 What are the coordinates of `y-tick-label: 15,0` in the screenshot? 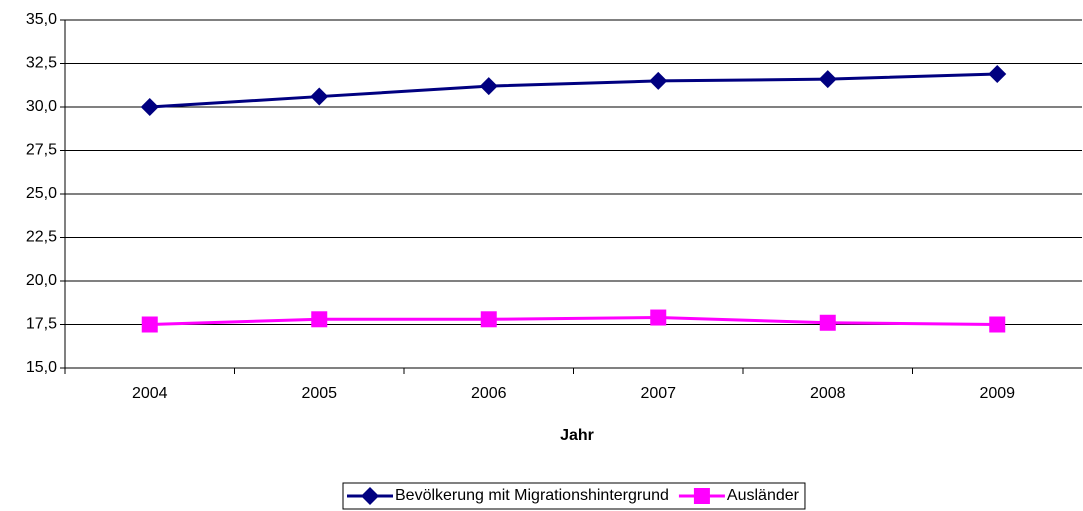 It's located at (41, 367).